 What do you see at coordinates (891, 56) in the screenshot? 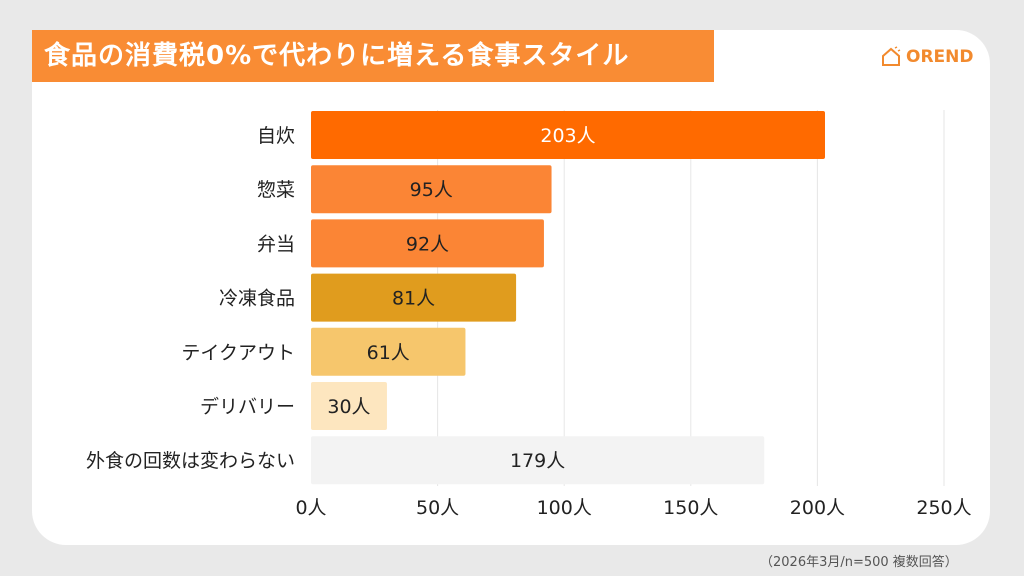
I see `house-icon` at bounding box center [891, 56].